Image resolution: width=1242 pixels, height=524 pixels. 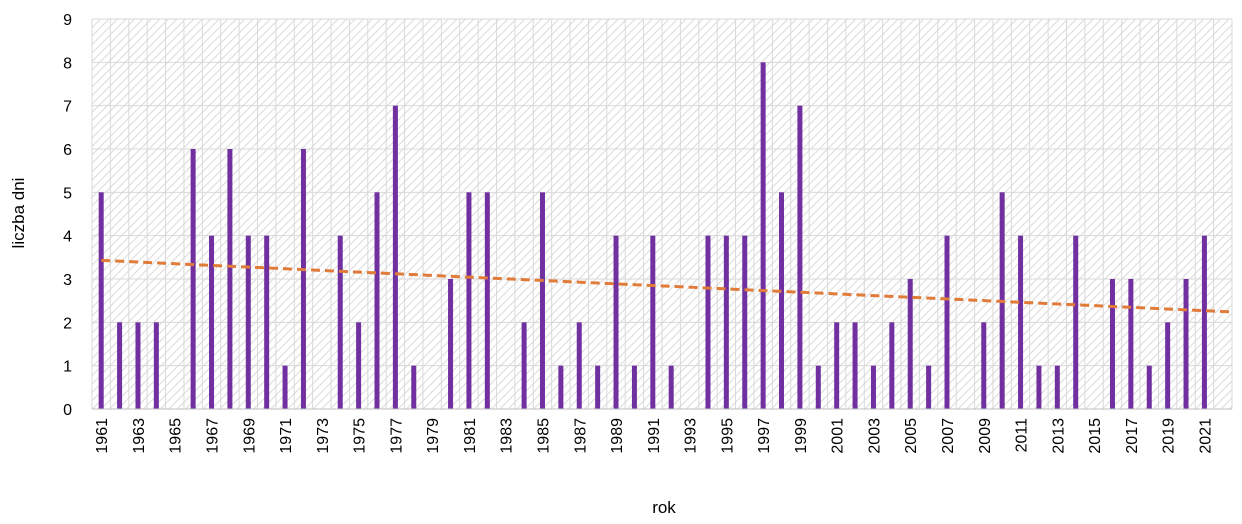 What do you see at coordinates (67, 150) in the screenshot?
I see `y-tick-label: 6` at bounding box center [67, 150].